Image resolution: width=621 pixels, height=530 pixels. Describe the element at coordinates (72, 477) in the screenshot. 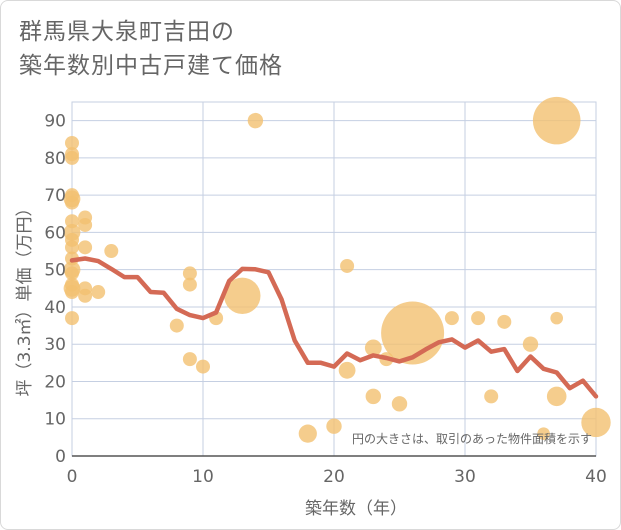

I see `x-tick-label: 0` at that location.